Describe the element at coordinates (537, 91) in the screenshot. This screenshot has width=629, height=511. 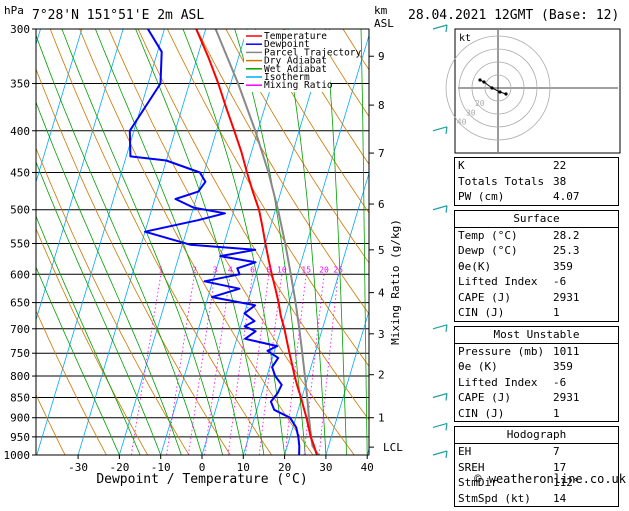
I see `hodograph-frame` at that location.